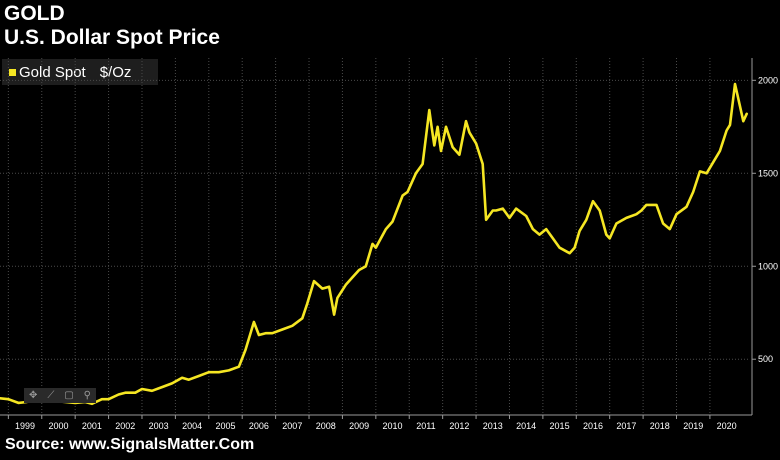 This screenshot has width=780, height=460. What do you see at coordinates (51, 395) in the screenshot?
I see `draw-icon: ⟋` at bounding box center [51, 395].